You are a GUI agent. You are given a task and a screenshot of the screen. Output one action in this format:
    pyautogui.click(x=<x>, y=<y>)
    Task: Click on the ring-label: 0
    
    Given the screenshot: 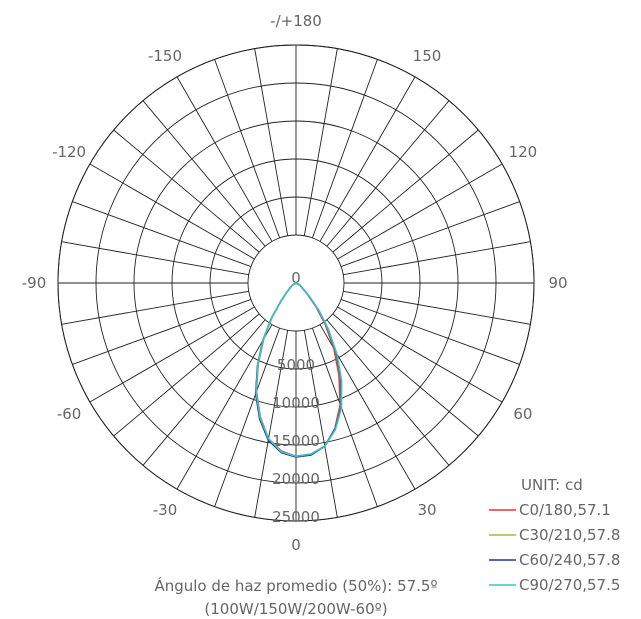 What is the action you would take?
    pyautogui.click(x=296, y=278)
    